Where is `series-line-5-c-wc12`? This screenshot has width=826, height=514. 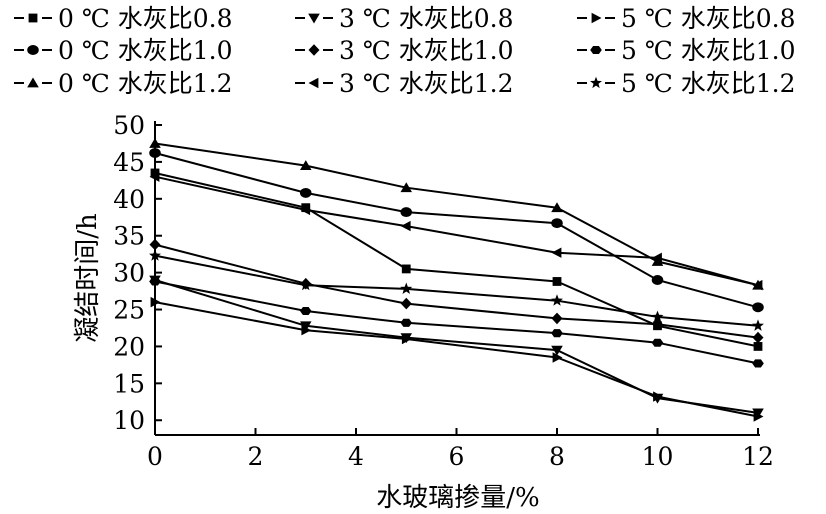
series-line-5-c-wc12 is located at coordinates (456, 290).